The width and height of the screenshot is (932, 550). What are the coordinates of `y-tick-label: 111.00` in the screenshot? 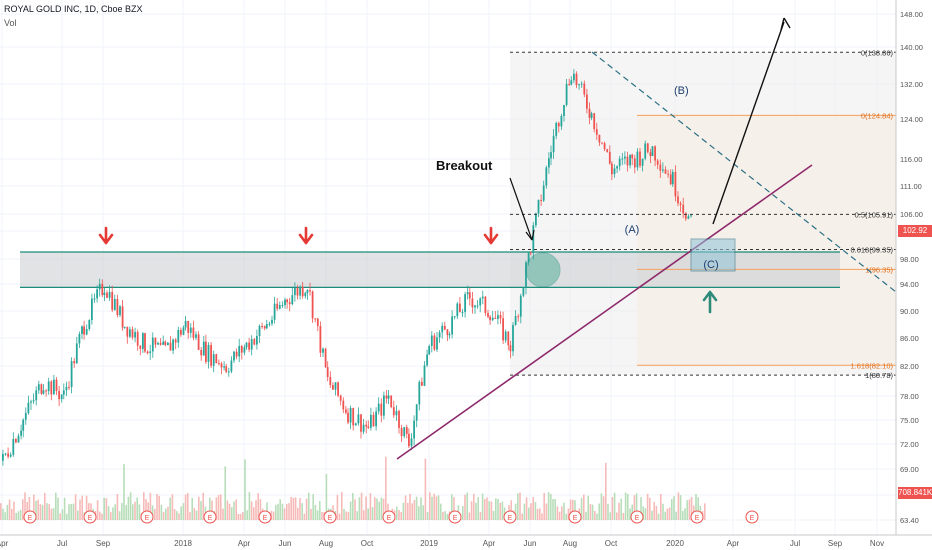 It's located at (911, 186).